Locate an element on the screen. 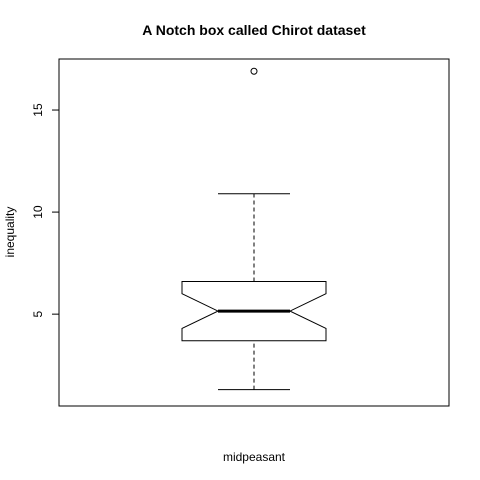  x-axis-label: midpeasant is located at coordinates (254, 457).